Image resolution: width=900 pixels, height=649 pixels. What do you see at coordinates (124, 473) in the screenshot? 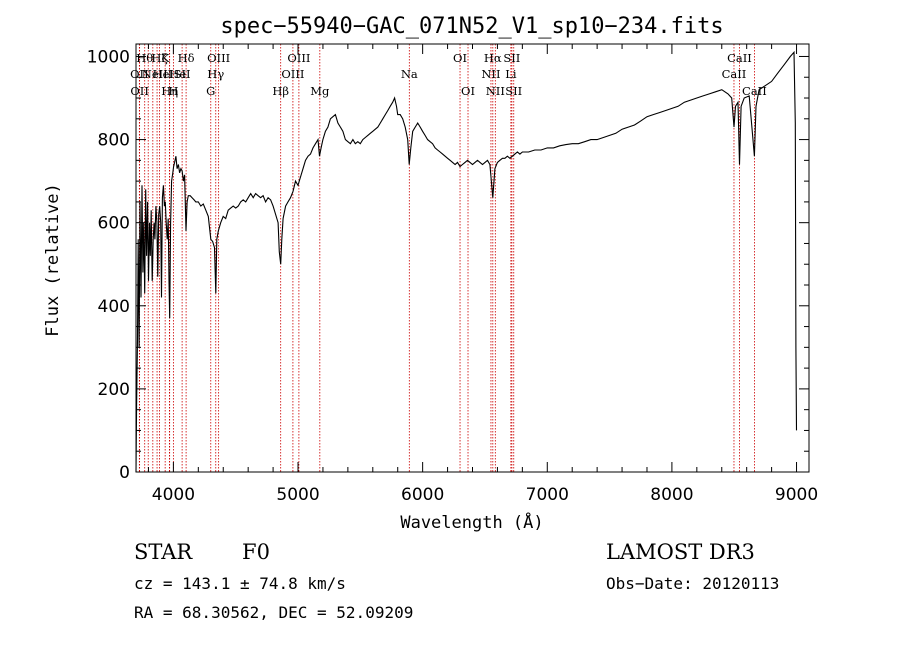
I see `y-tick-label: 0` at bounding box center [124, 473].